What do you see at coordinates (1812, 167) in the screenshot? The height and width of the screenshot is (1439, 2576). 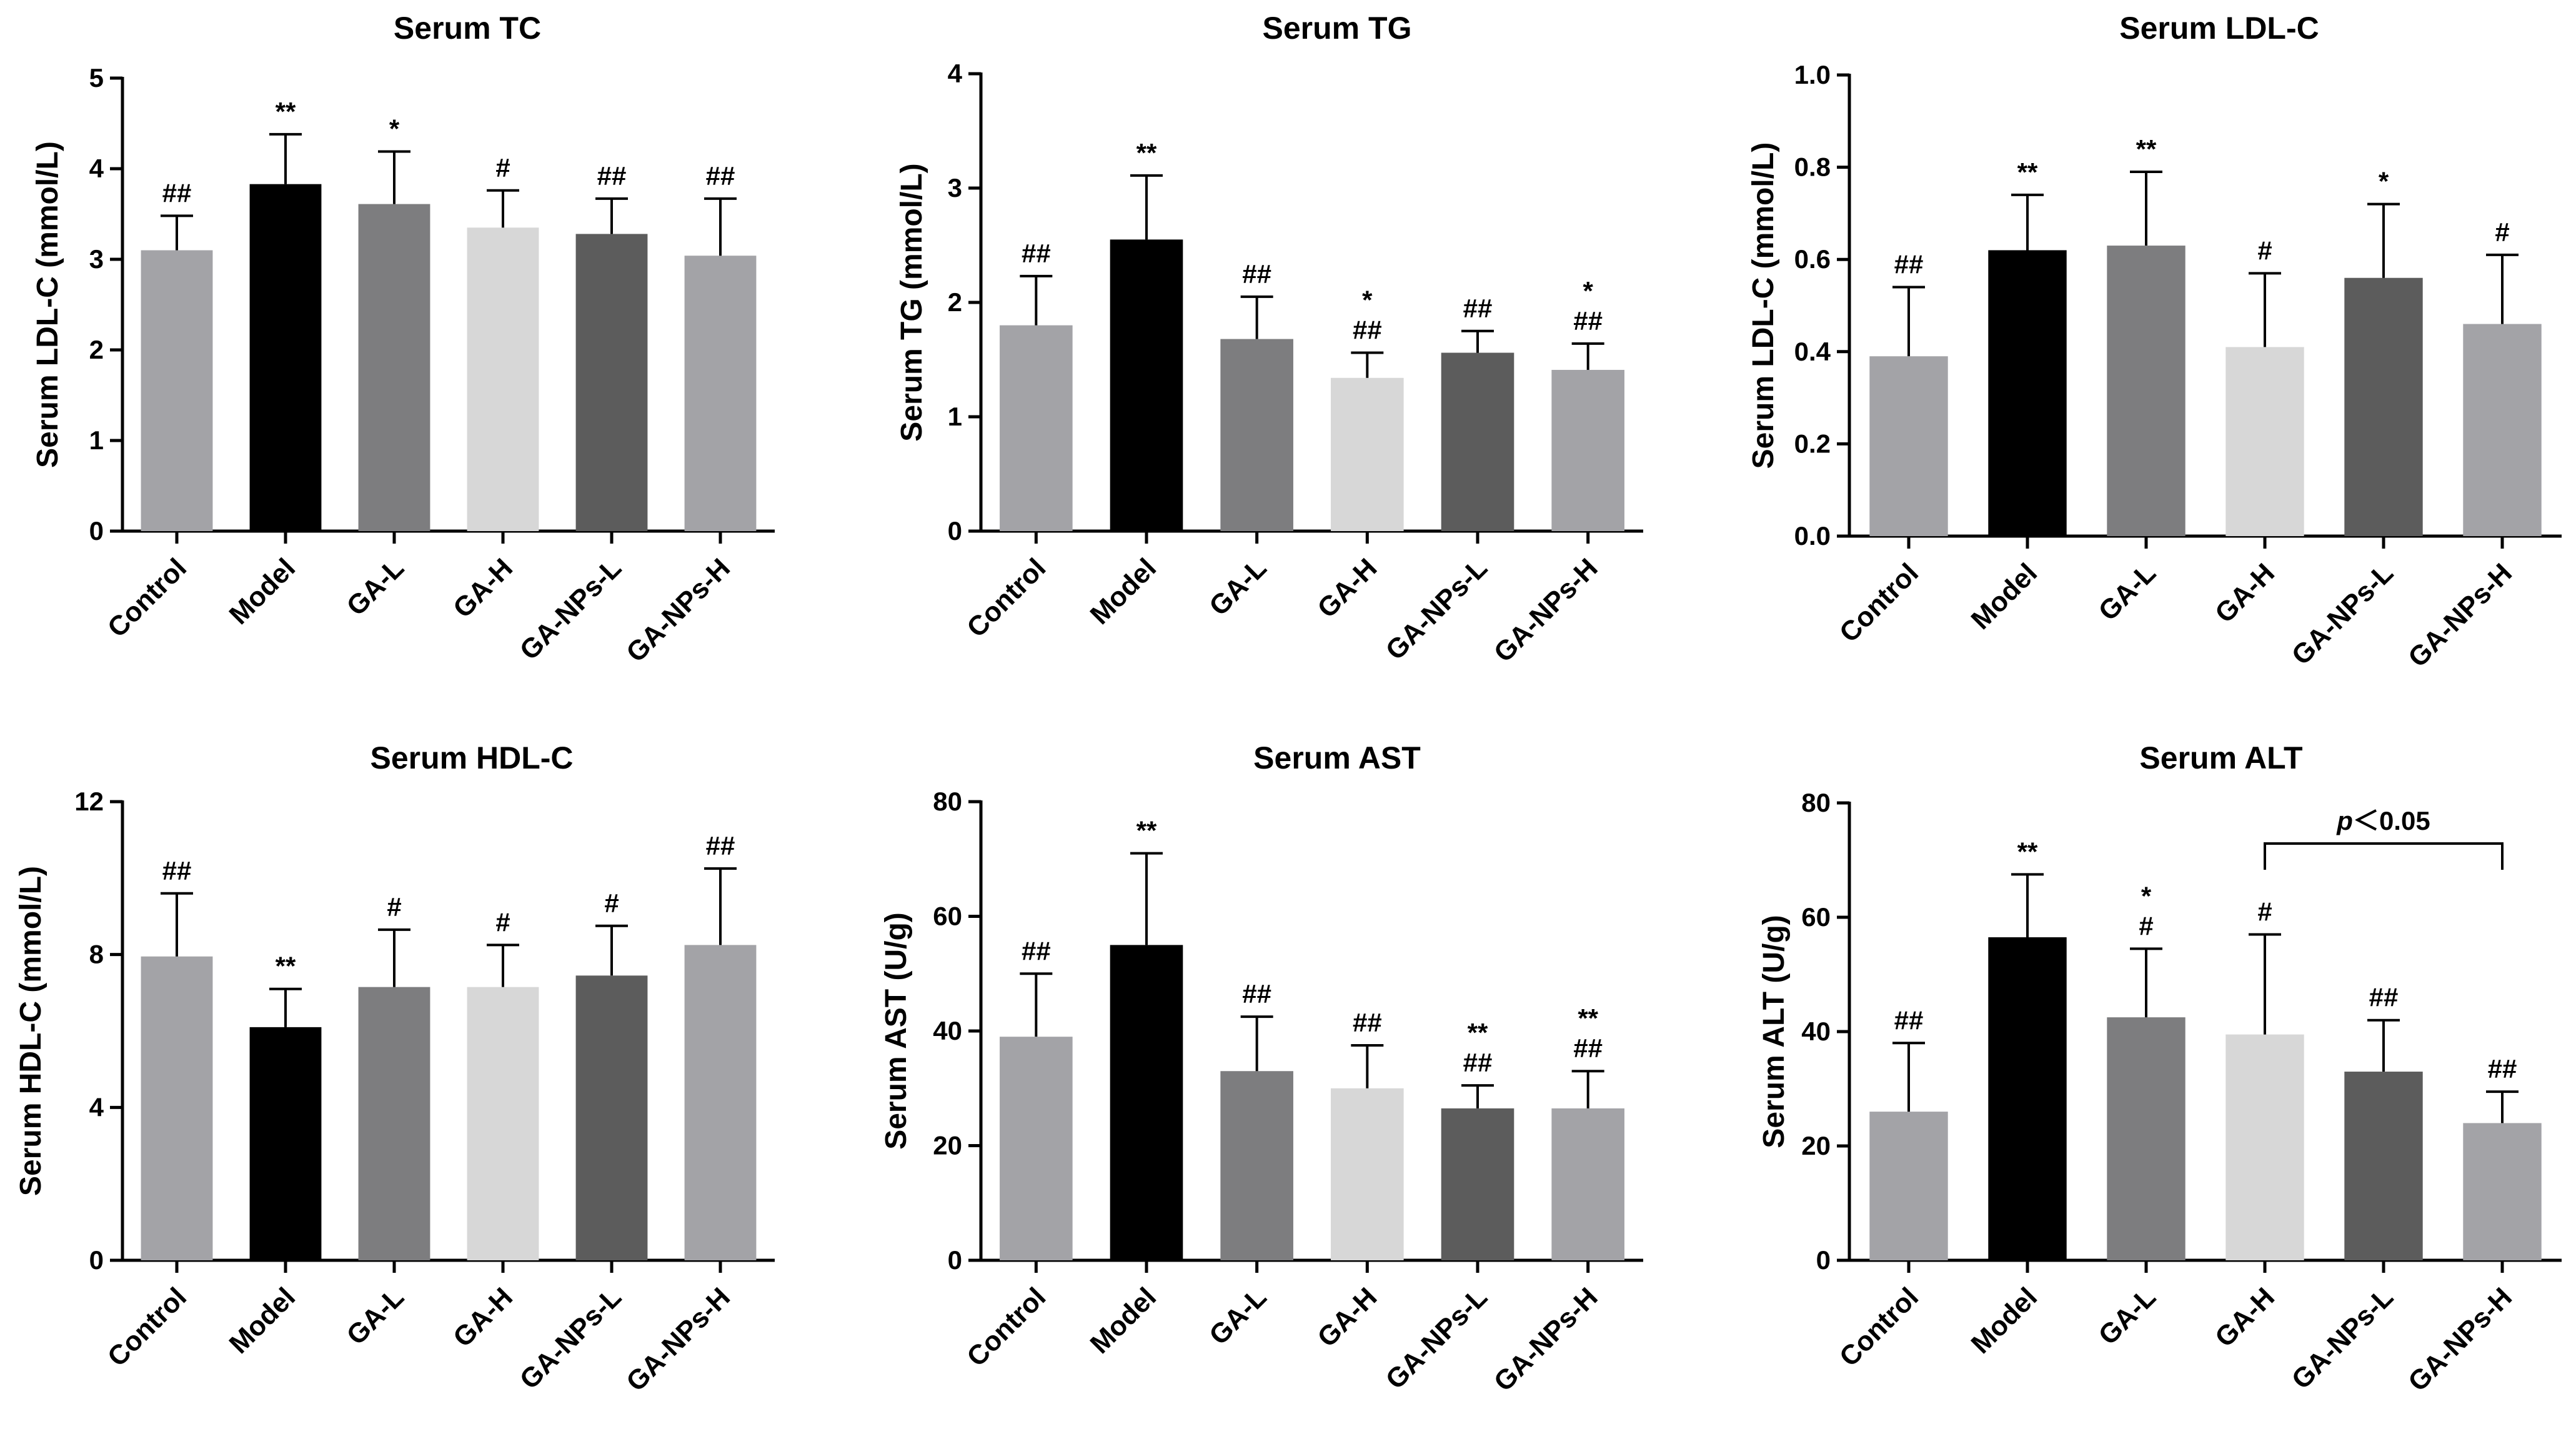 I see `y-tick-label: 0.8` at bounding box center [1812, 167].